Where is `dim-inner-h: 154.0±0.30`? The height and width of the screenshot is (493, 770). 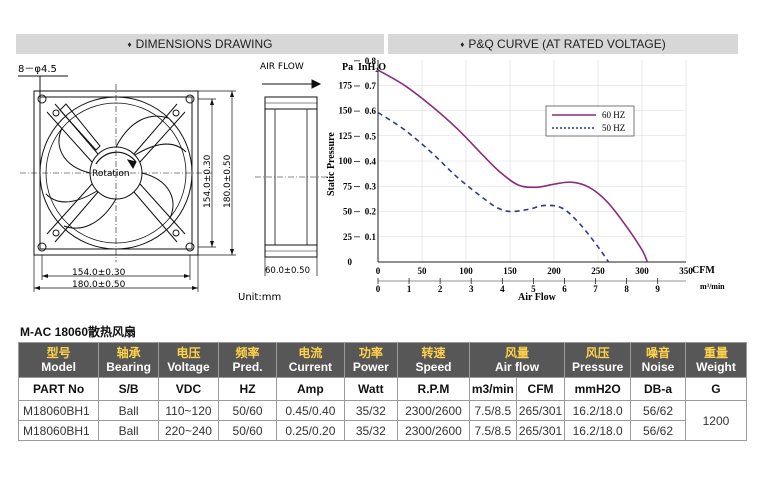 dim-inner-h: 154.0±0.30 is located at coordinates (99, 273).